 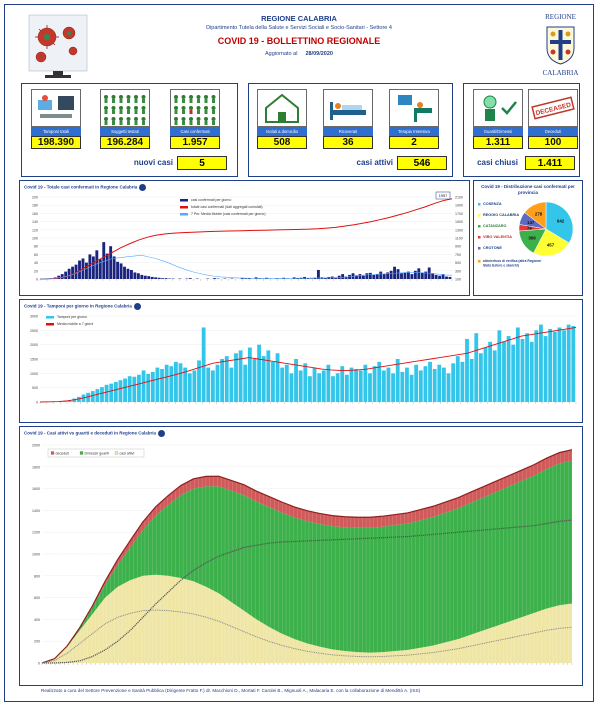 I want to click on crest-bottom-label: CALABRIA, so click(x=560, y=73).